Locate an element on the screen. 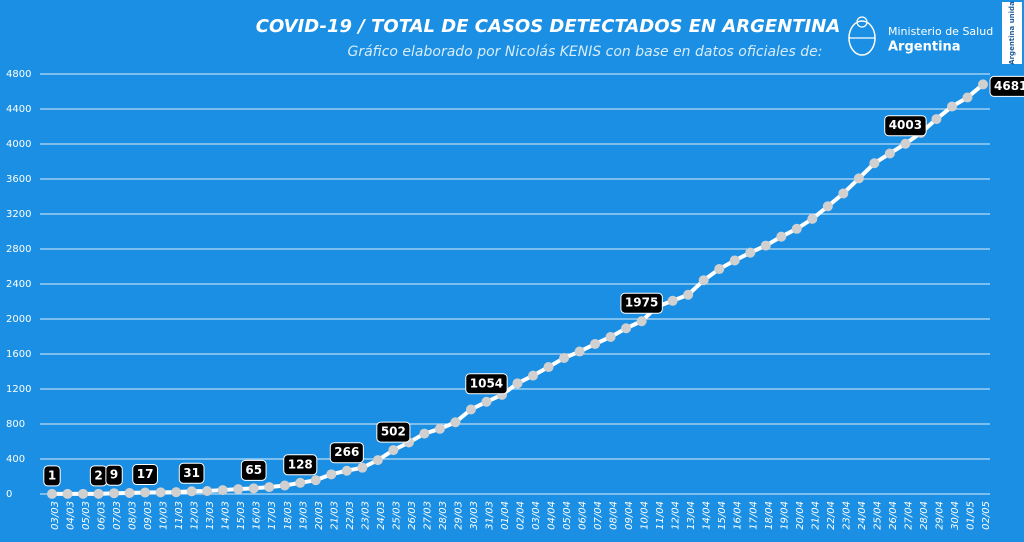 The image size is (1024, 542). x-tick-label: 02/05 is located at coordinates (986, 515).